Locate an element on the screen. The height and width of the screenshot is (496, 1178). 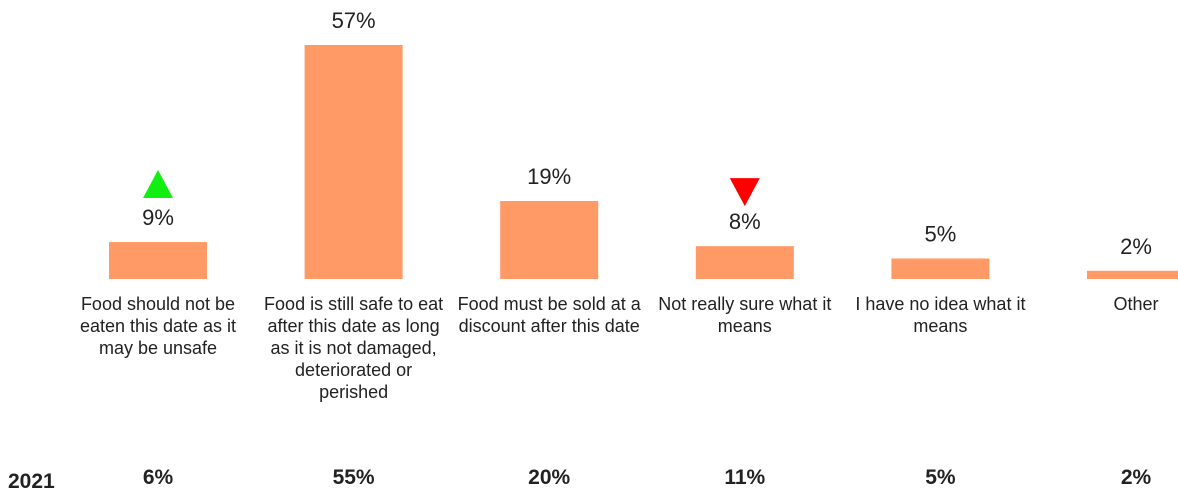
data-label: 19% is located at coordinates (549, 176).